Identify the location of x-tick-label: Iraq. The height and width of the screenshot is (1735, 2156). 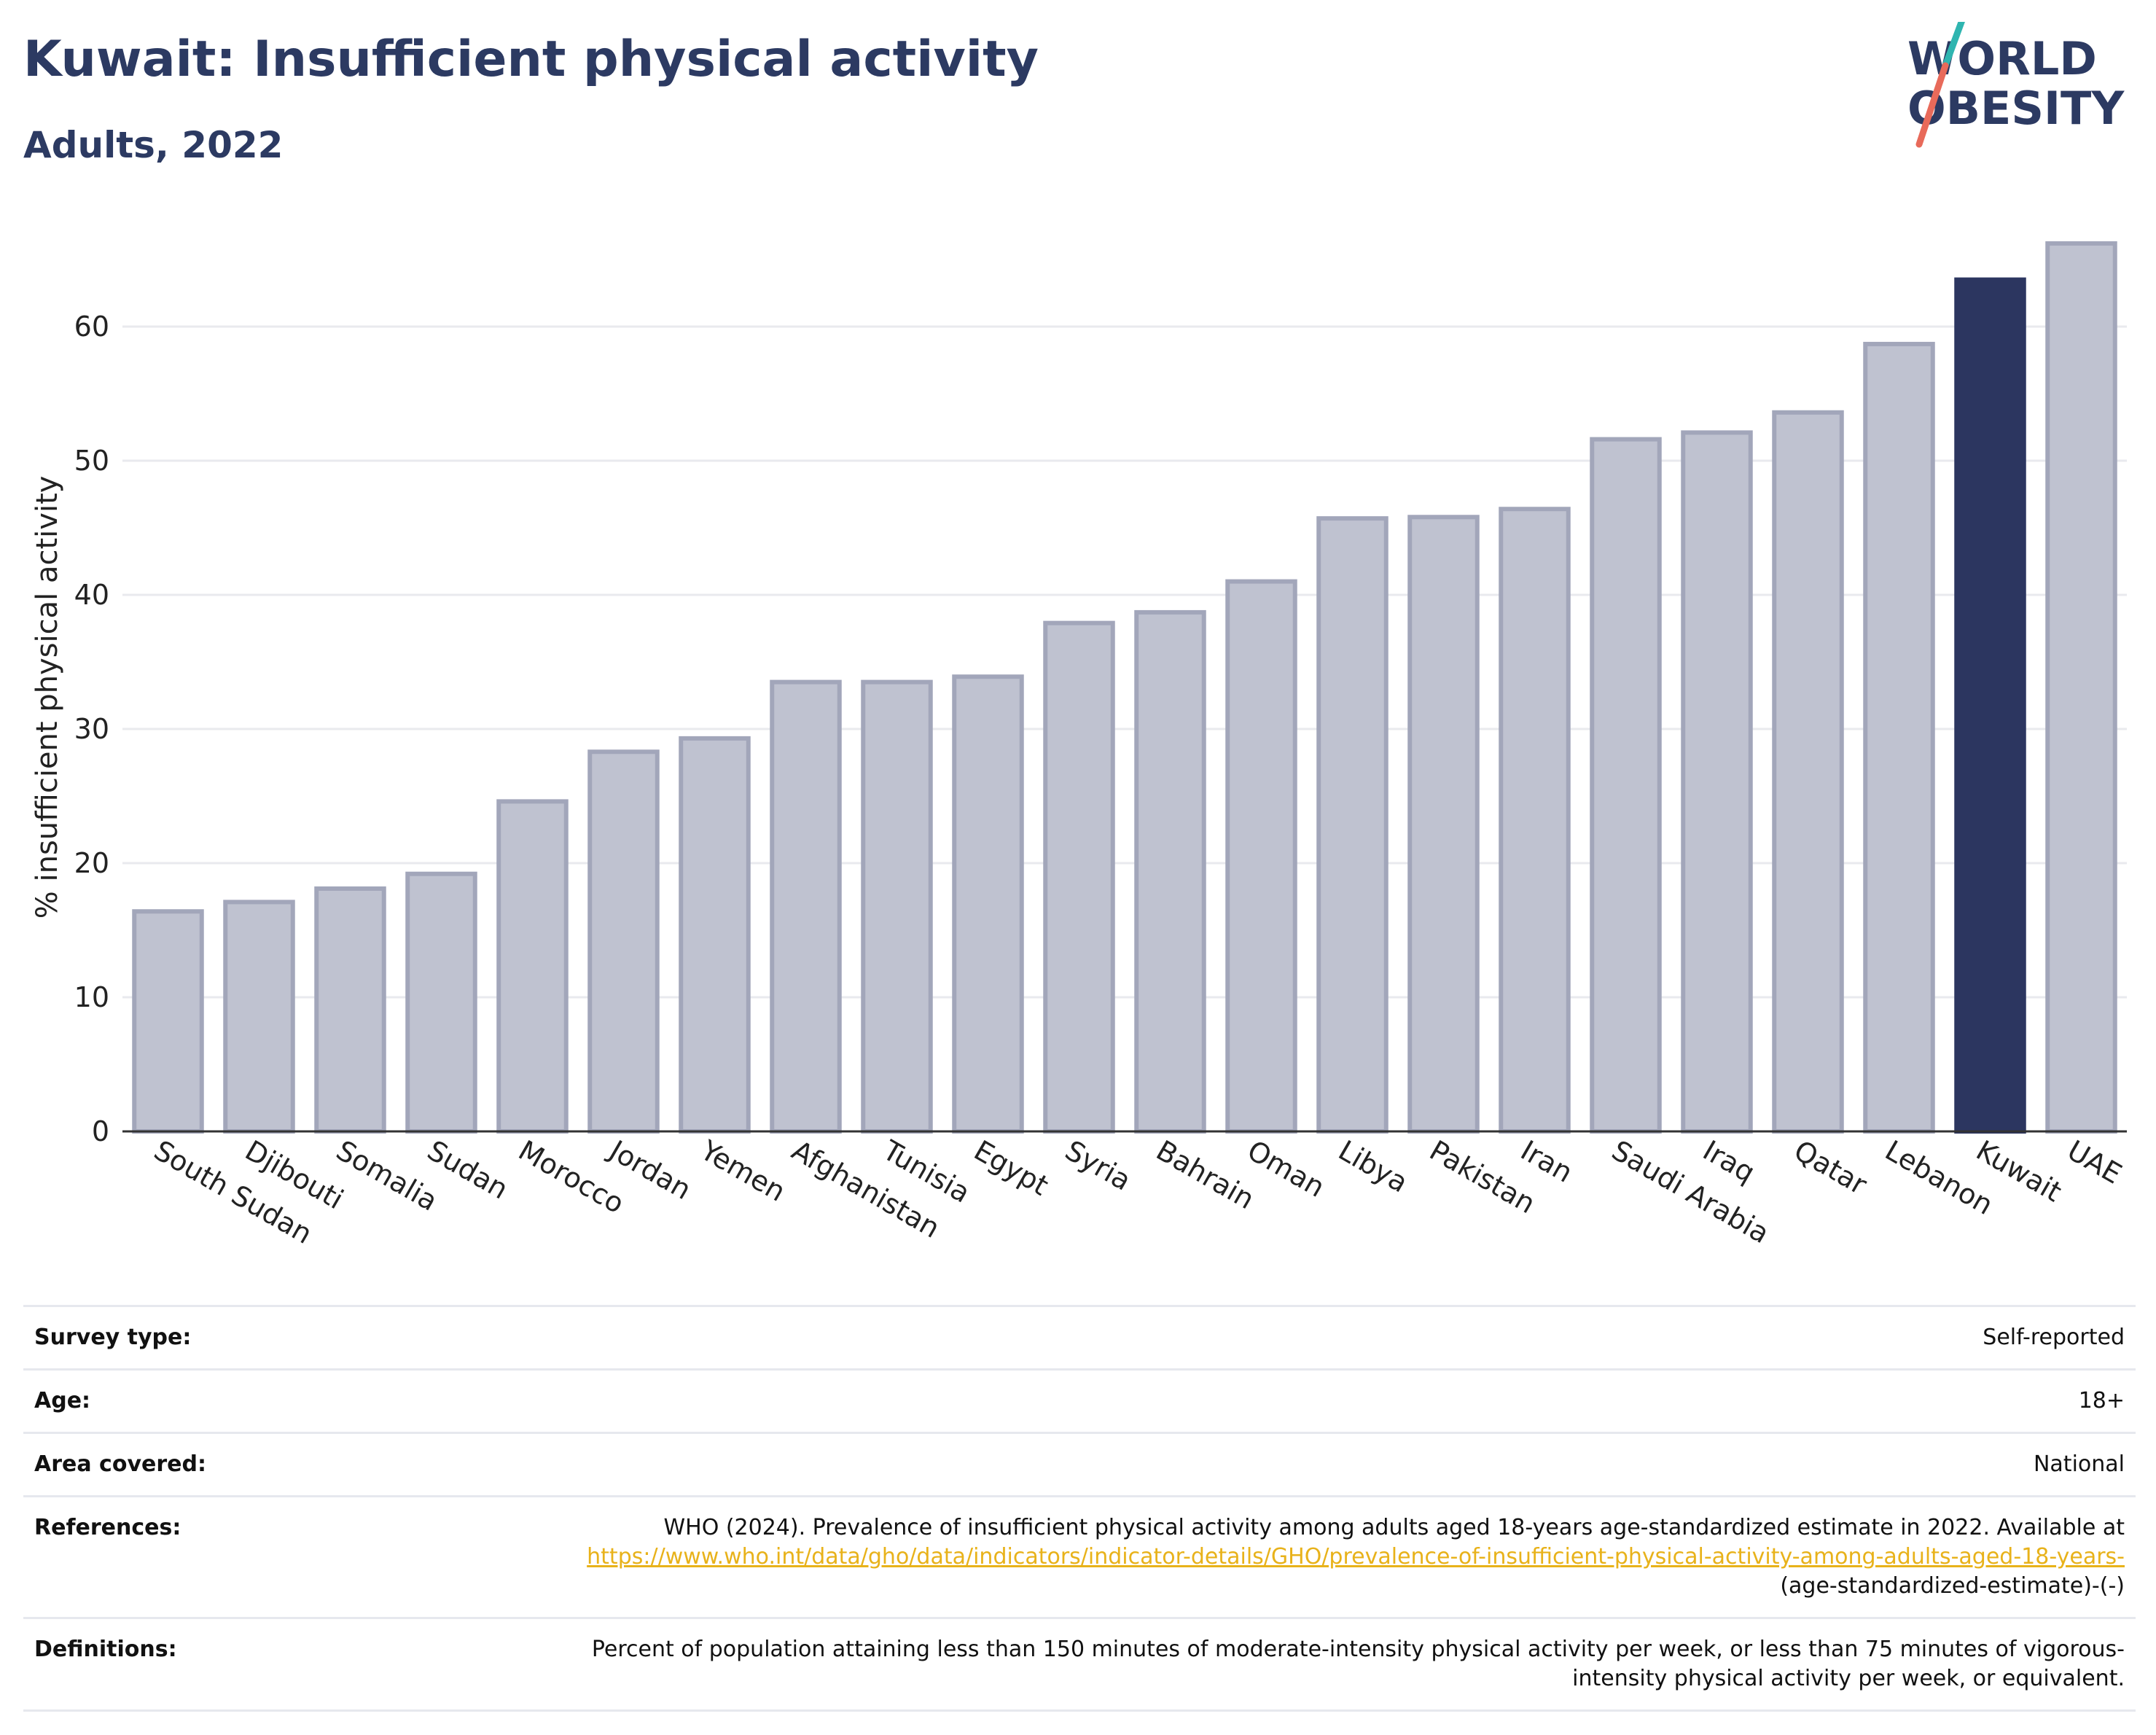
(1729, 1161).